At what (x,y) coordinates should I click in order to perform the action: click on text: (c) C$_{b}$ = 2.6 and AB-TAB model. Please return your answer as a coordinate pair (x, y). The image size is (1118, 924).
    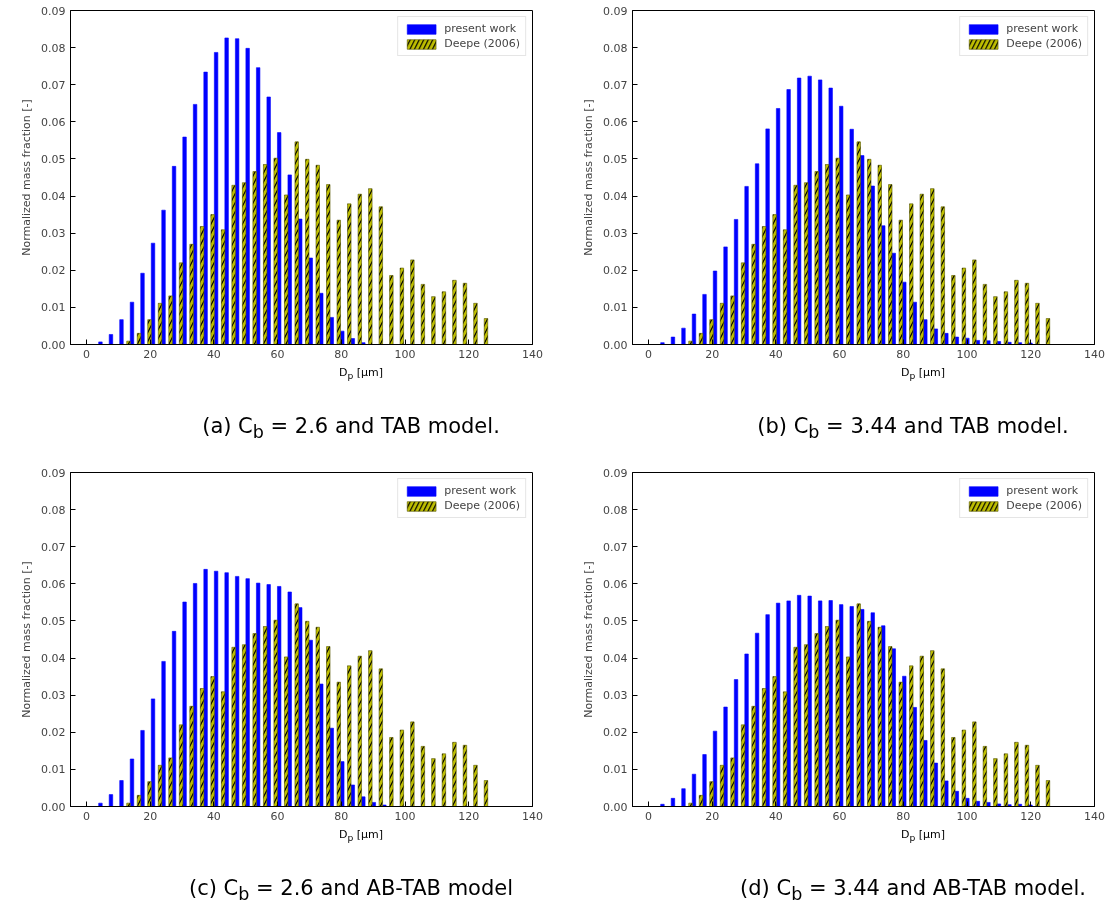
    Looking at the image, I should click on (351, 891).